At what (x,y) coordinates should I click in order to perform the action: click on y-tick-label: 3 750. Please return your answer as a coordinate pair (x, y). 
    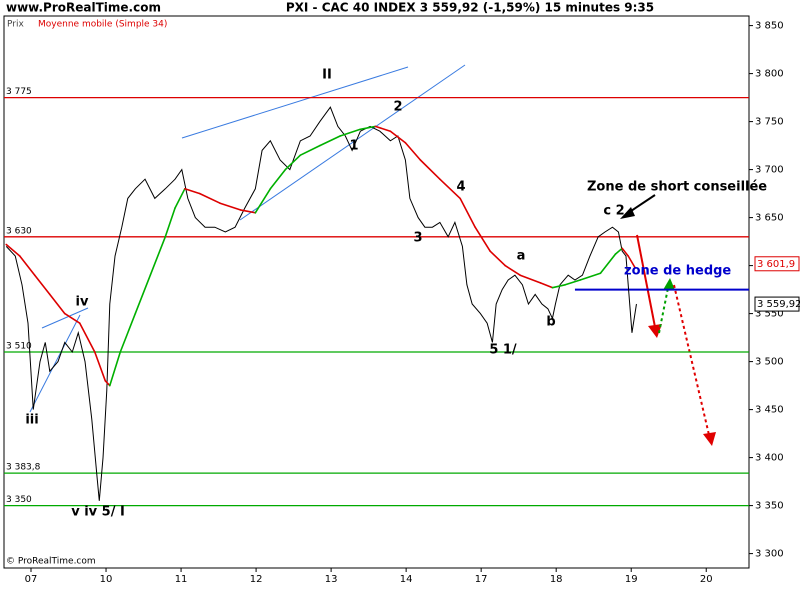
    Looking at the image, I should click on (769, 122).